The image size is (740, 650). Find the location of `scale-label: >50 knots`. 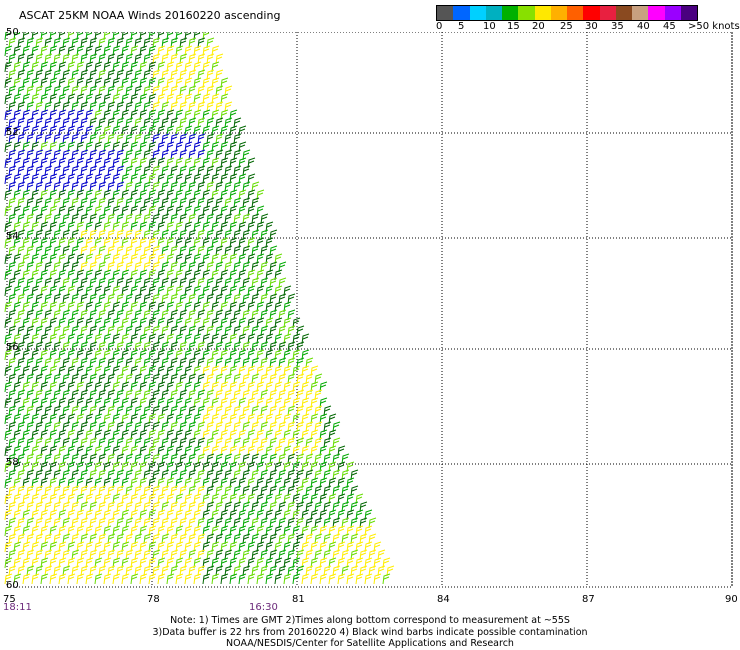

scale-label: >50 knots is located at coordinates (714, 26).